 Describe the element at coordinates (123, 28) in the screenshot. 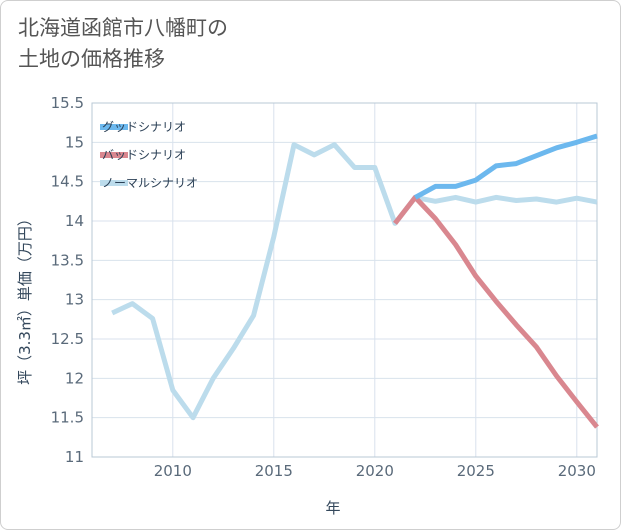

I see `chart-title-line-1: 北海道函館市八幡町の` at that location.